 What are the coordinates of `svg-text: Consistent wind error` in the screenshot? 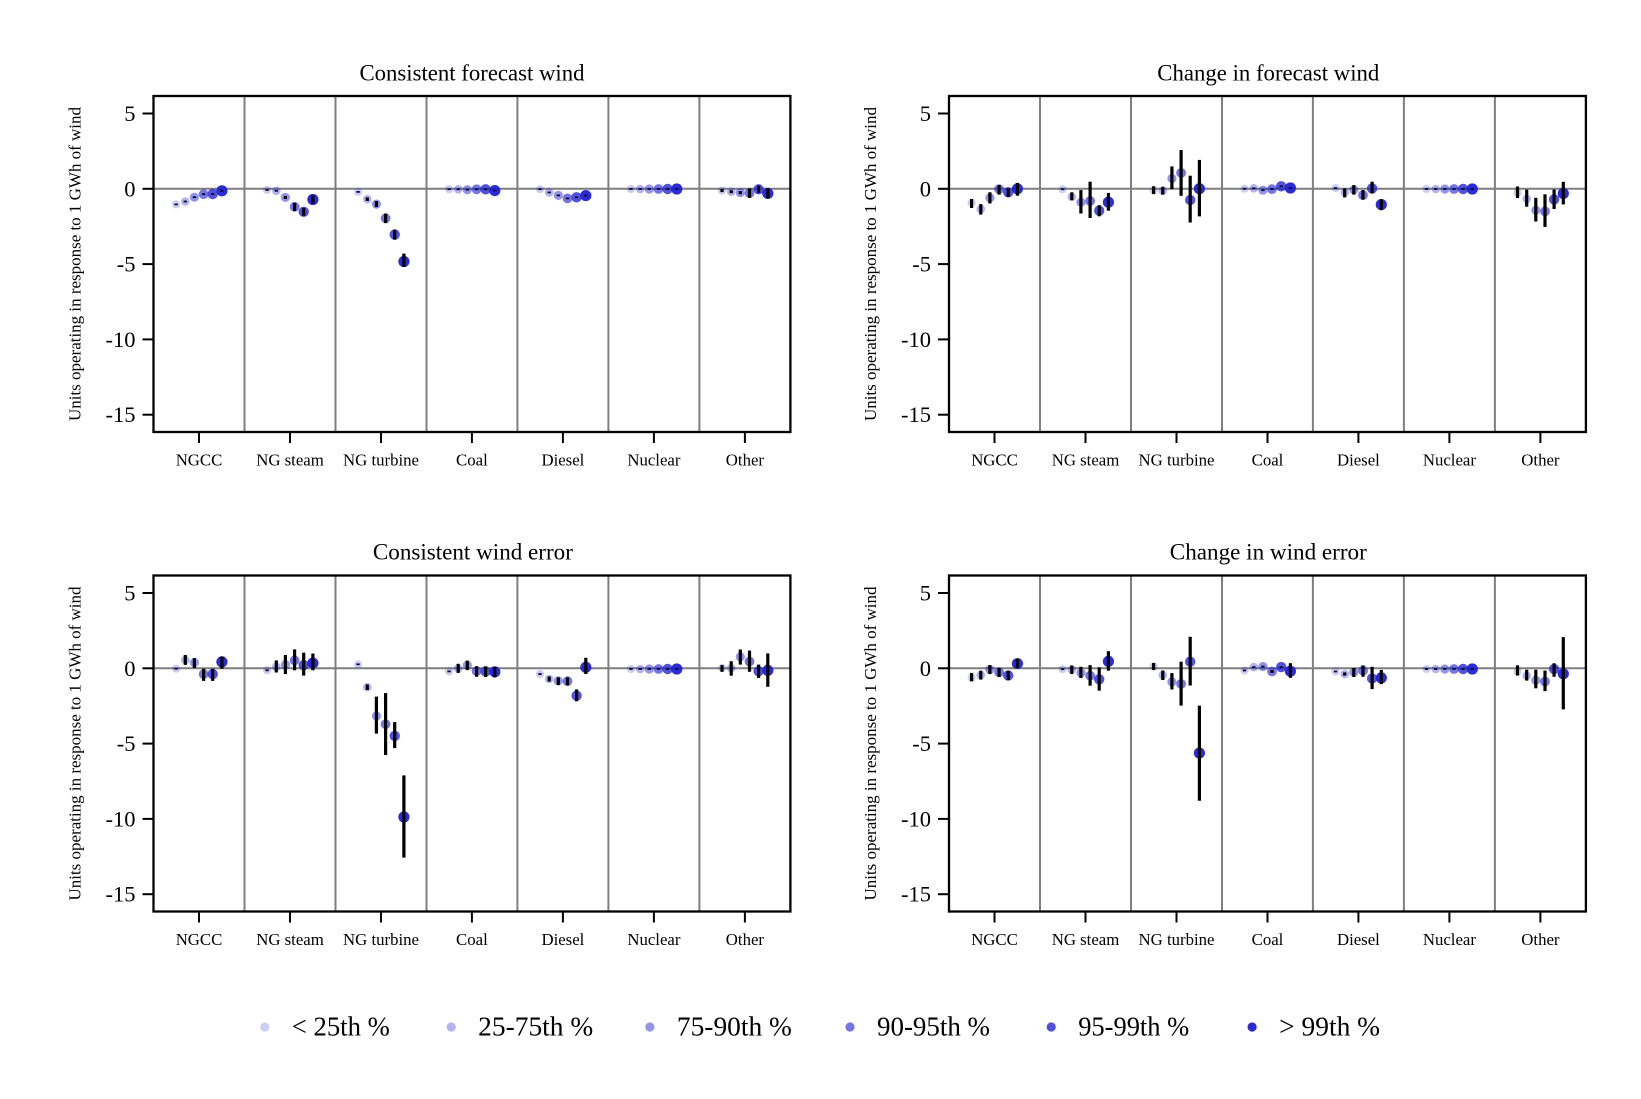 It's located at (473, 552).